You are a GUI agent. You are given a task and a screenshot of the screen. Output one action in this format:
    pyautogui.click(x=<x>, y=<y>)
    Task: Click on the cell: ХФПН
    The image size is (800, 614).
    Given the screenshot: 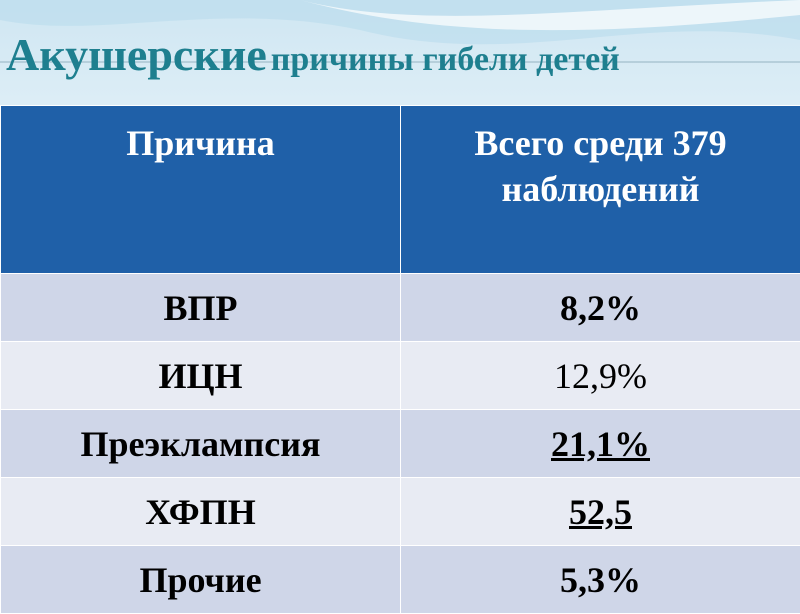 What is the action you would take?
    pyautogui.click(x=201, y=512)
    